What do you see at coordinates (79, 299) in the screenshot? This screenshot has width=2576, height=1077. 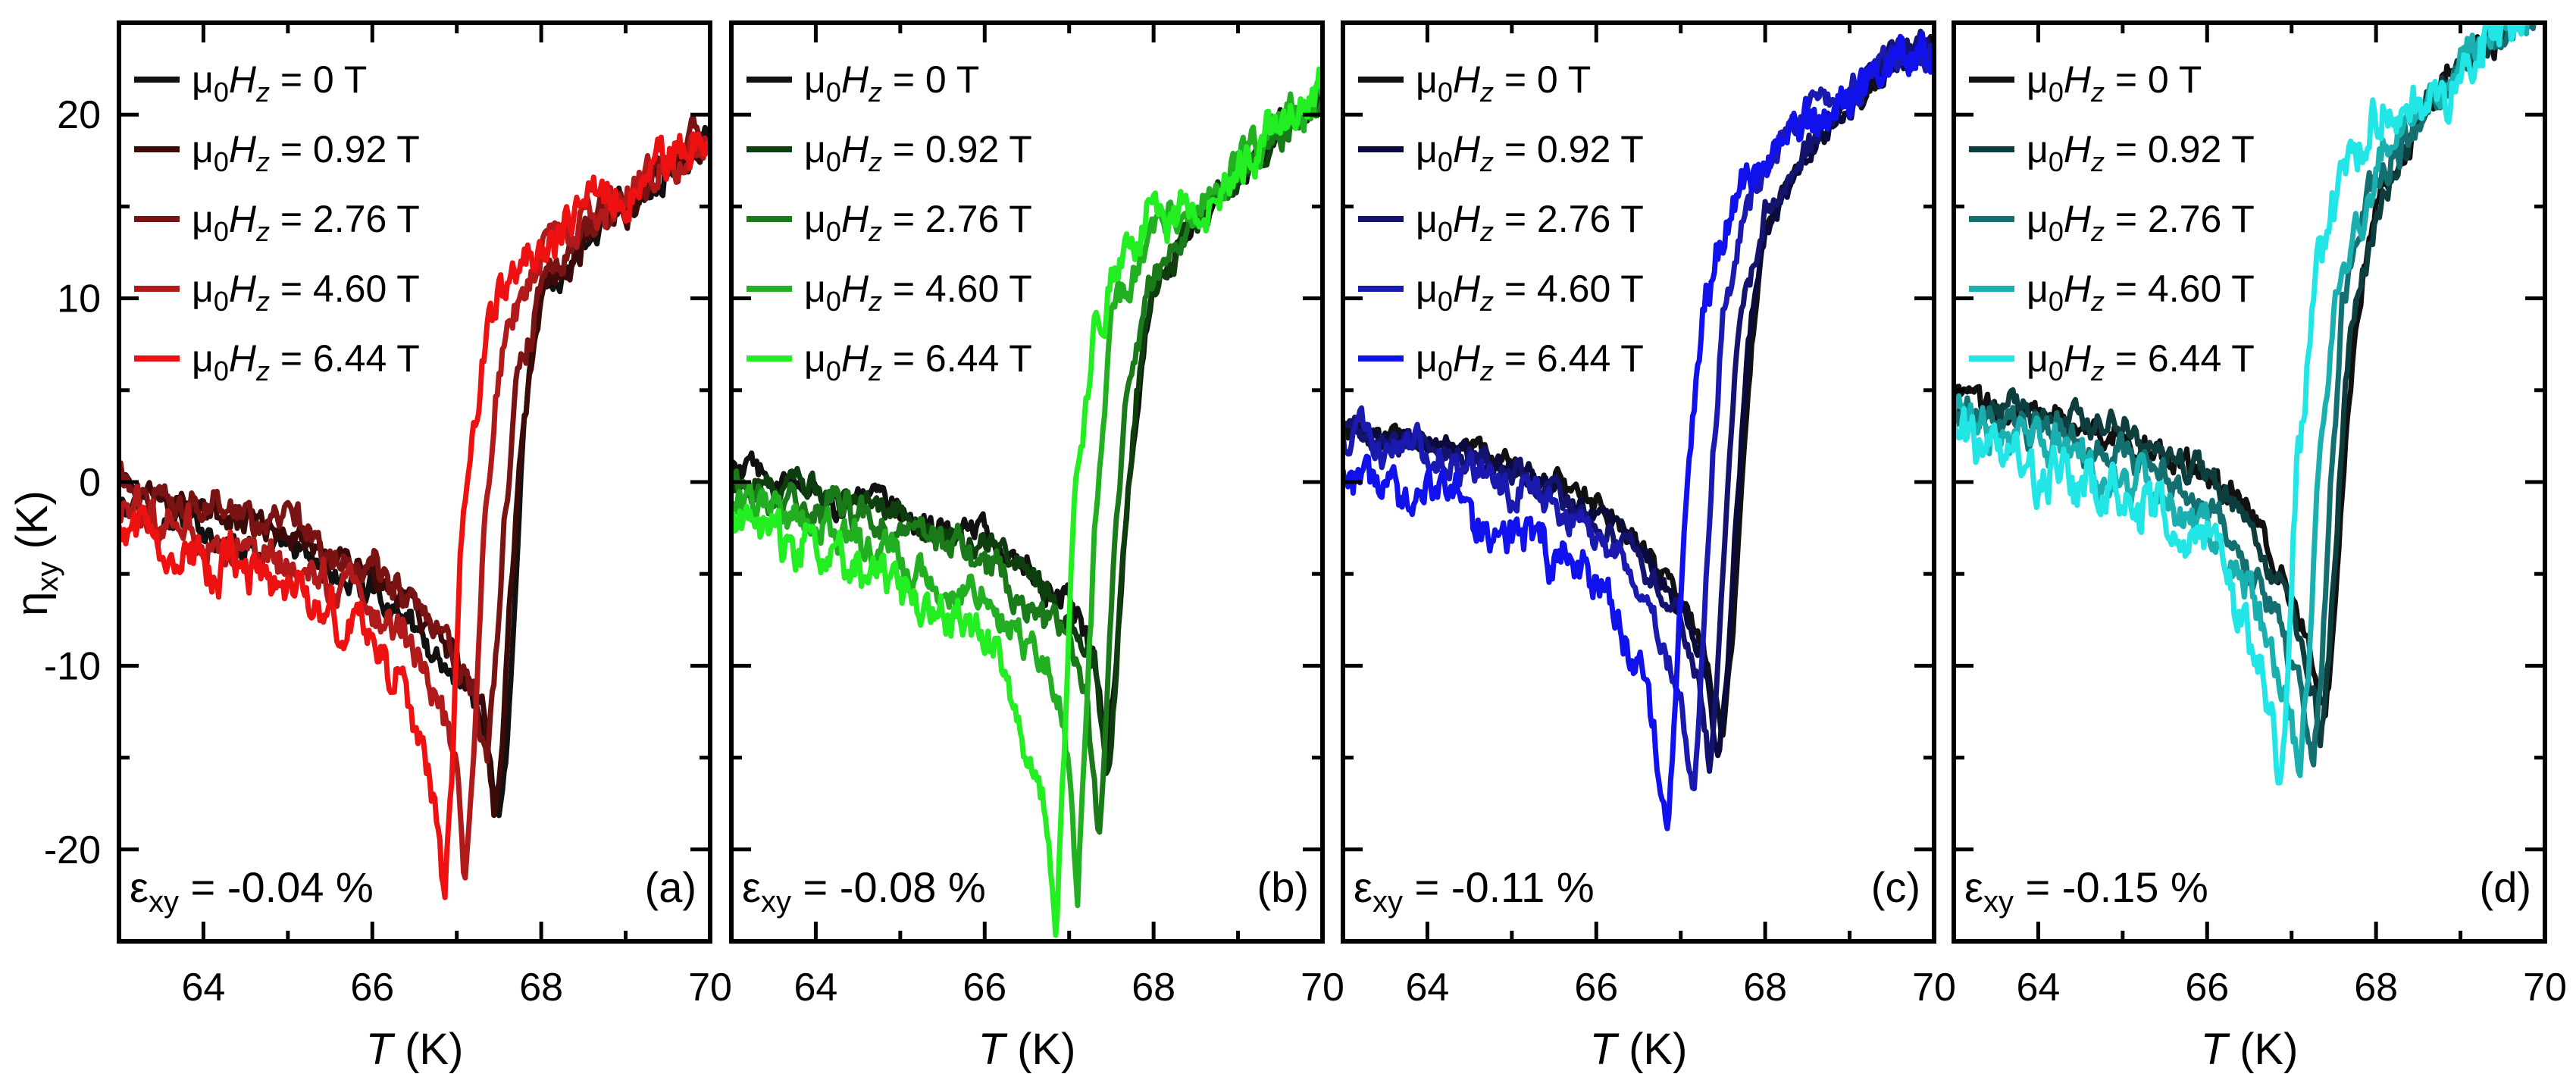 I see `y-tick-label: 10` at bounding box center [79, 299].